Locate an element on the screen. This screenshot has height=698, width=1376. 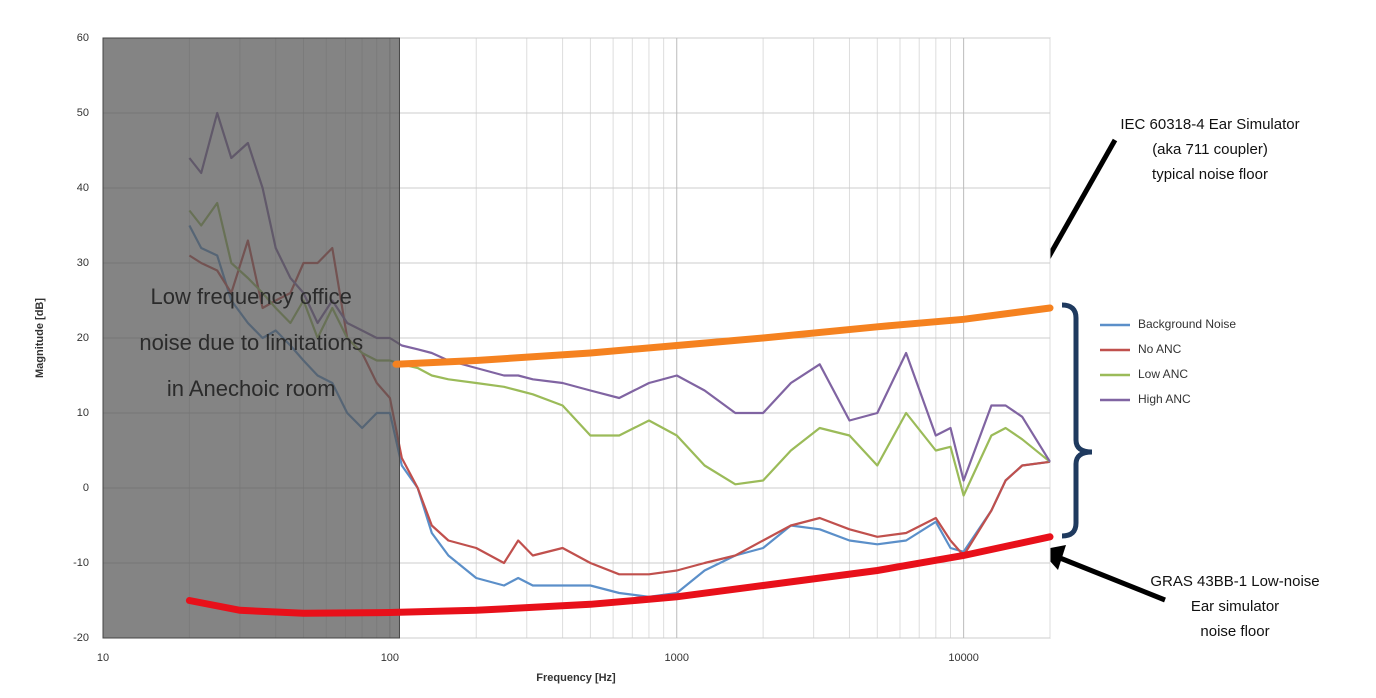
annotation: GRAS 43BB-1 Low-noise is located at coordinates (1234, 581).